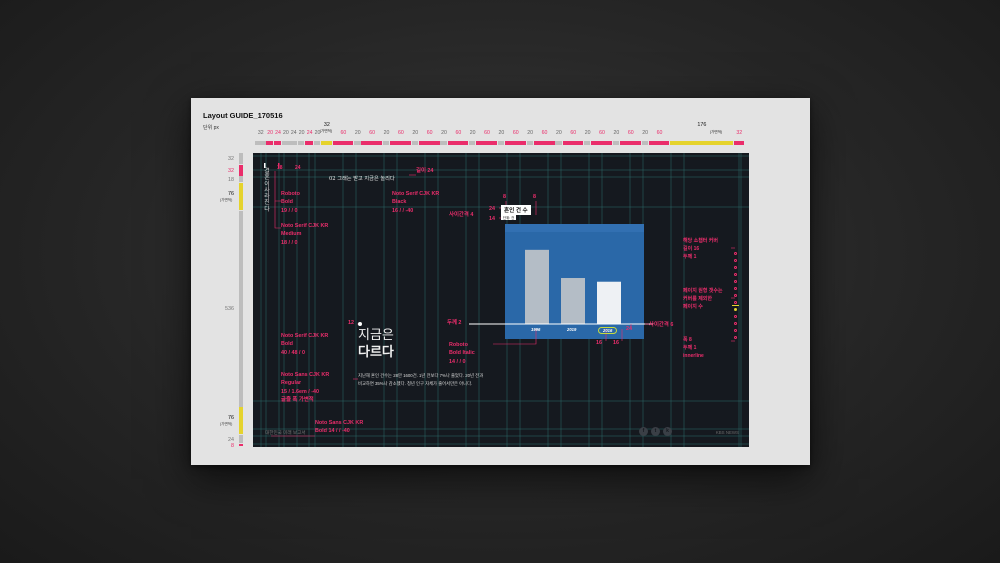  Describe the element at coordinates (304, 344) in the screenshot. I see `spec-serif-bold: Noto Serif CJK KR Bold 40 / 48 / 0` at that location.